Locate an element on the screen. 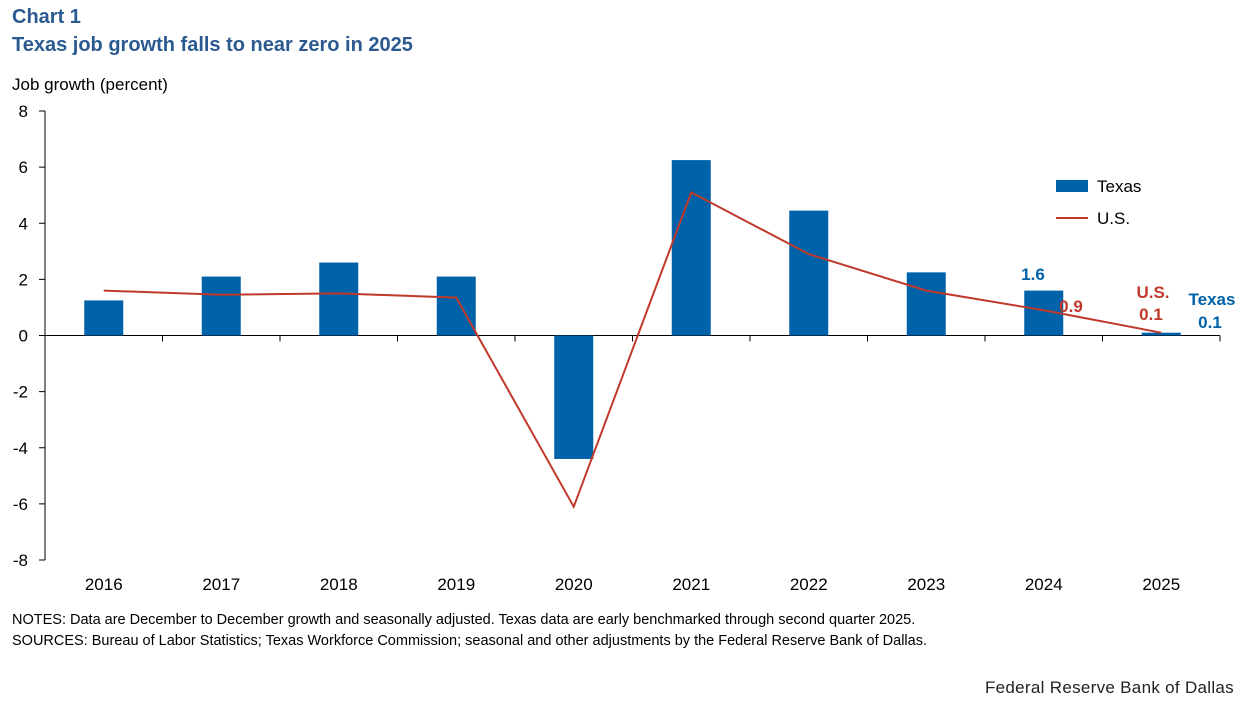  y-tick-label: -2 is located at coordinates (20, 392).